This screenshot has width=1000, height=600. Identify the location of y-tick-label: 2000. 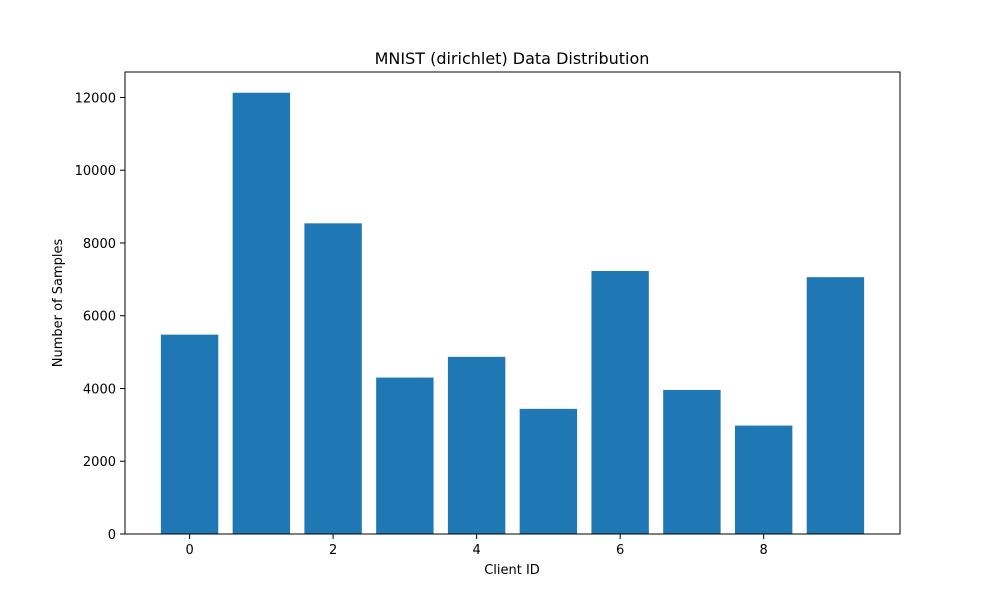
(99, 462).